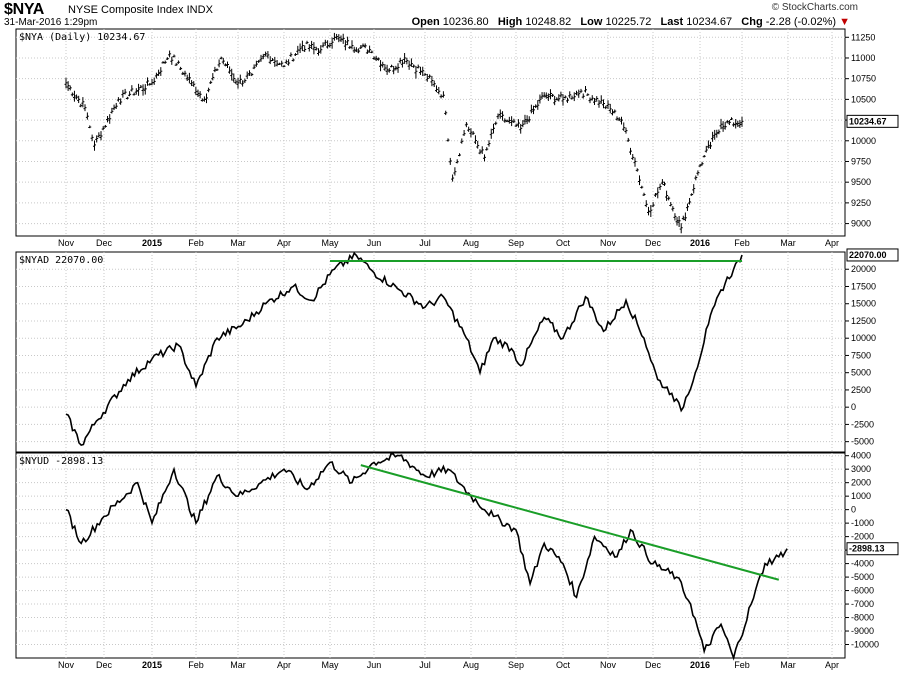 Image resolution: width=900 pixels, height=675 pixels. What do you see at coordinates (863, 79) in the screenshot?
I see `y-tick-label: 10750` at bounding box center [863, 79].